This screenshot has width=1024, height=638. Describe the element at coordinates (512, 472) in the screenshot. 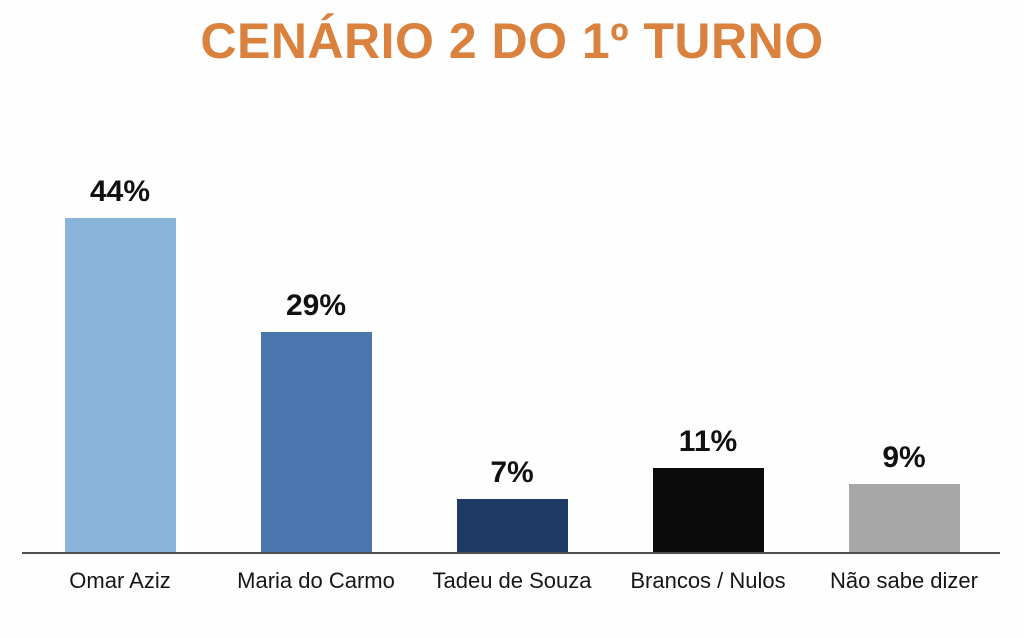

I see `bar-value-label: 7%` at that location.